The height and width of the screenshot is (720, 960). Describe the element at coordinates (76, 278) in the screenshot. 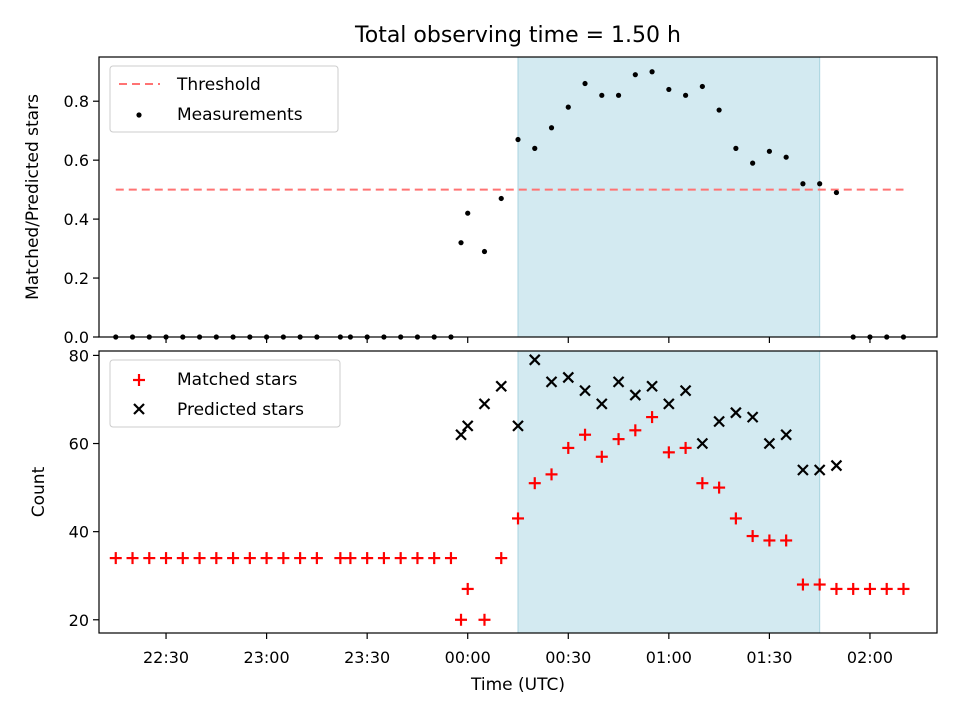

I see `top-ytick-label: 0.2` at that location.